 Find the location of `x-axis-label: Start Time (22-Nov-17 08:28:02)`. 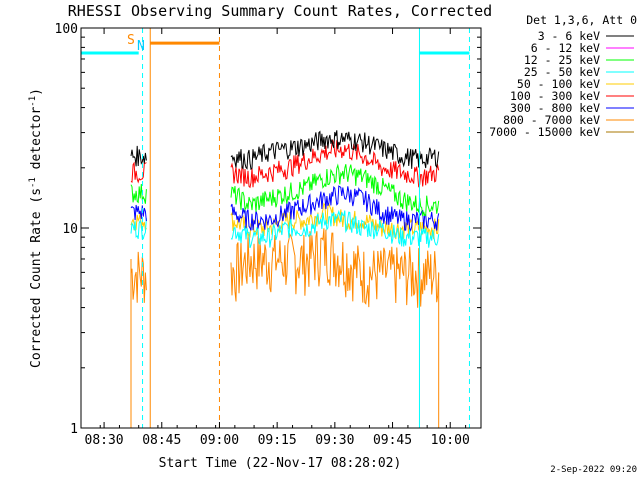

x-axis-label: Start Time (22-Nov-17 08:28:02) is located at coordinates (280, 463).